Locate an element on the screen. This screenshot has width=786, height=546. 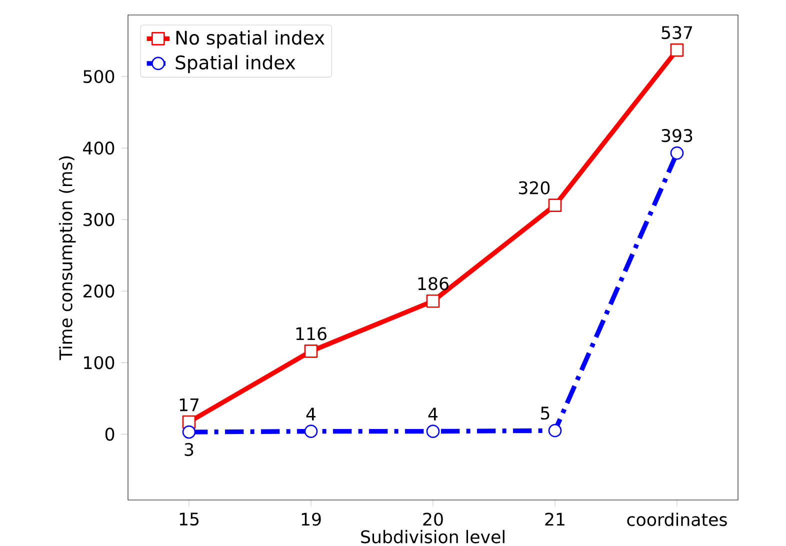
legend-label: Spatial index is located at coordinates (236, 64).